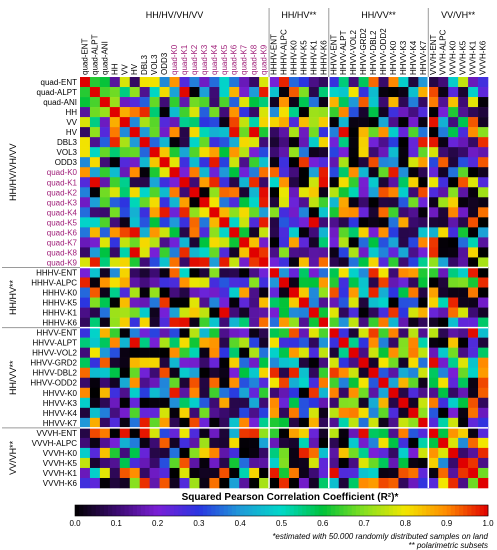 This screenshot has height=550, width=497. I want to click on column-label: HHHV-ALPC, so click(284, 52).